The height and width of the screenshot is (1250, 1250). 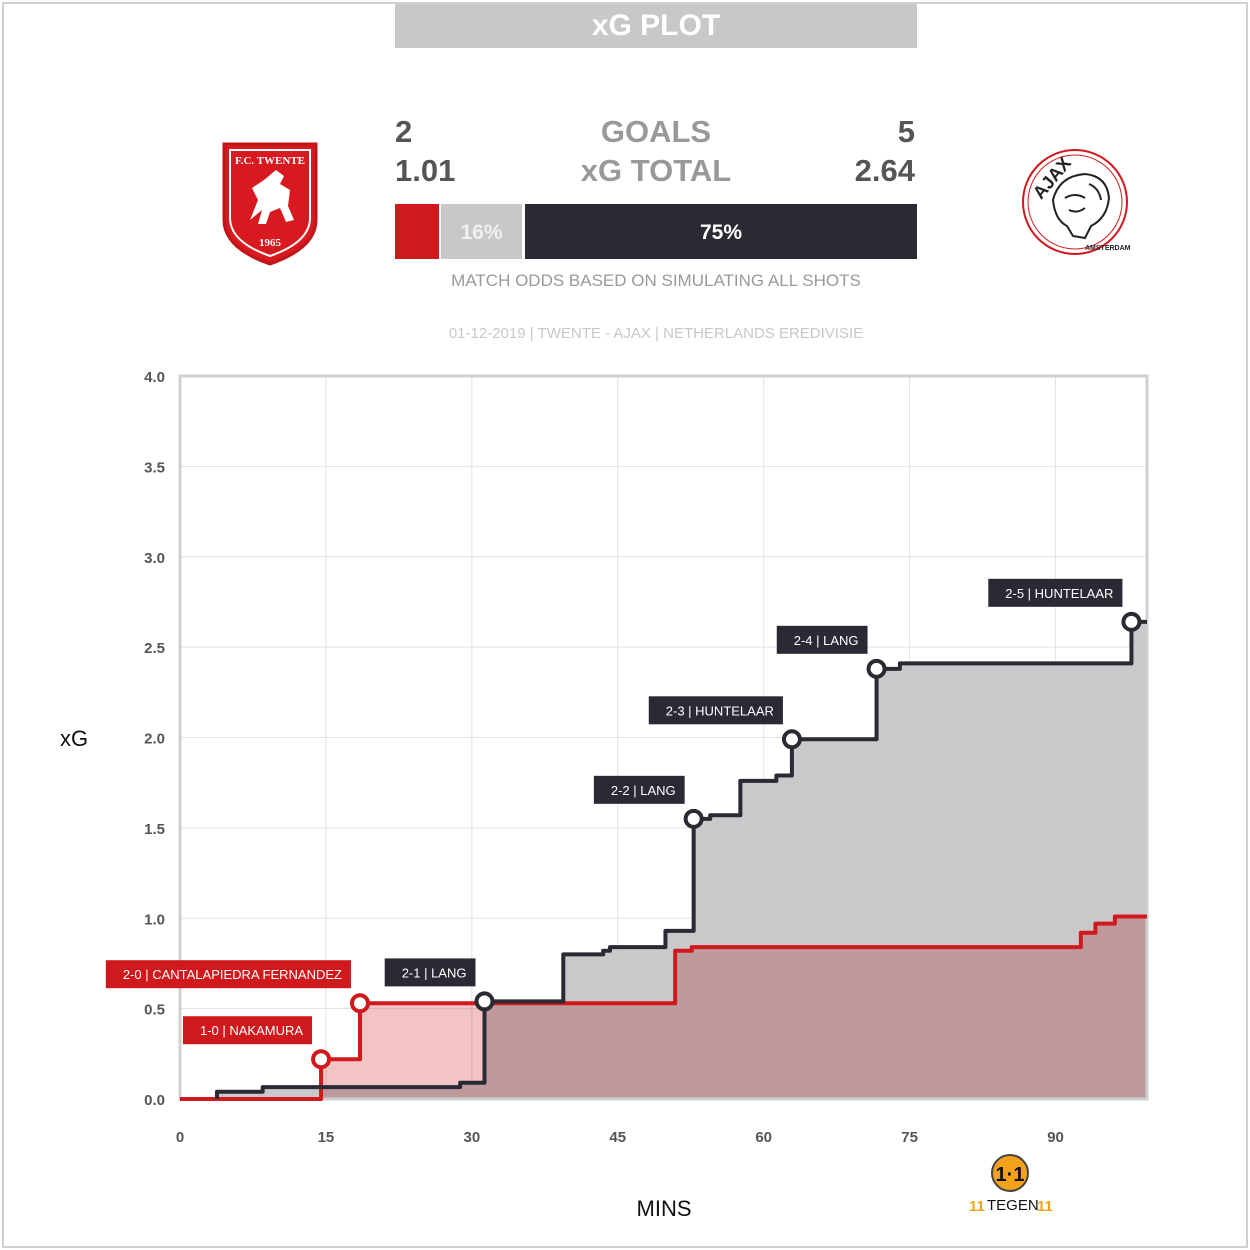 What do you see at coordinates (326, 1137) in the screenshot?
I see `x-tick-label: 15` at bounding box center [326, 1137].